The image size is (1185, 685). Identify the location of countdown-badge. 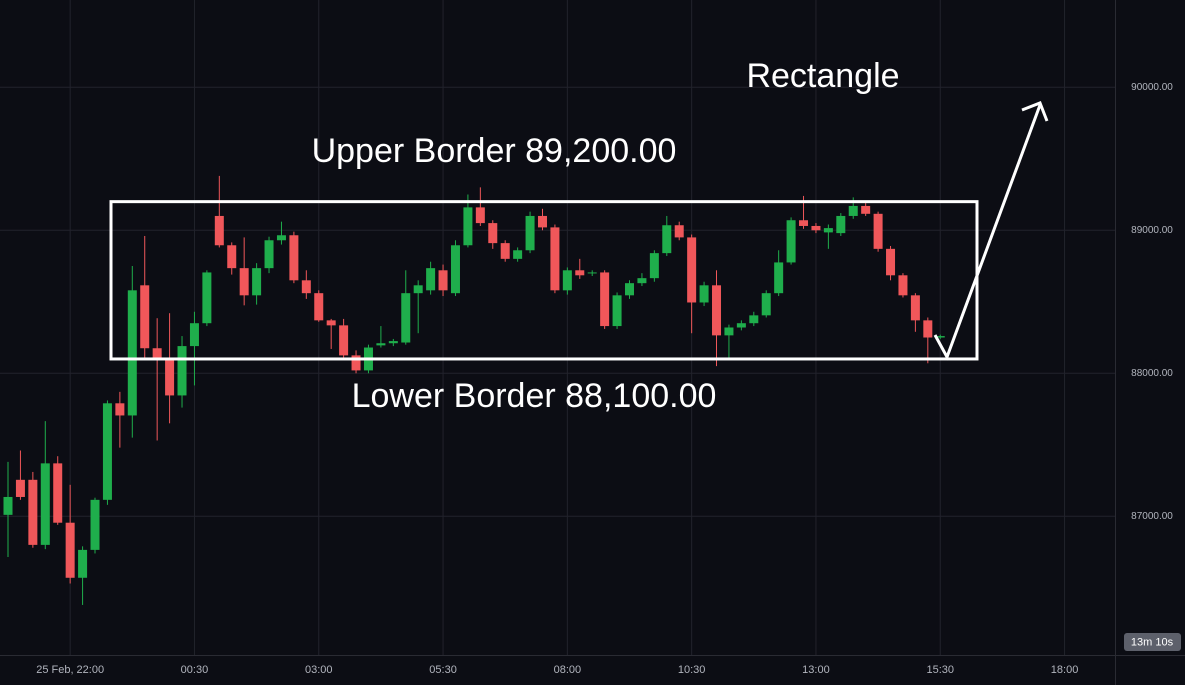
(1152, 642).